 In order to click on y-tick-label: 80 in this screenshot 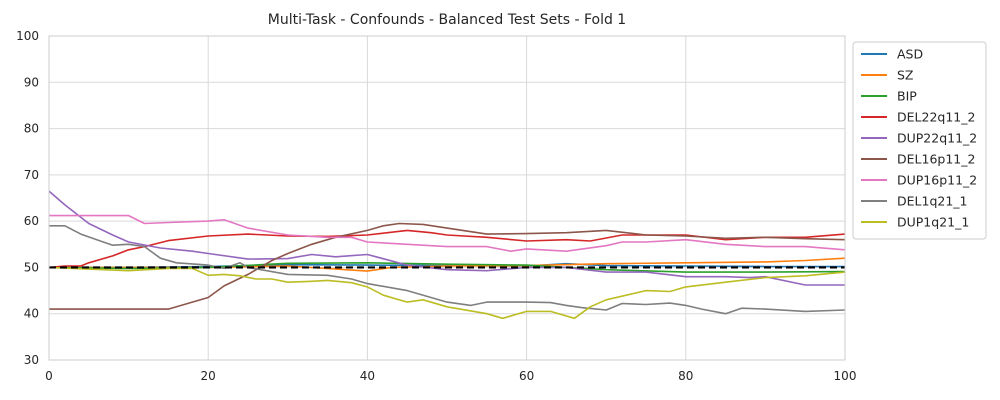, I will do `click(31, 129)`.